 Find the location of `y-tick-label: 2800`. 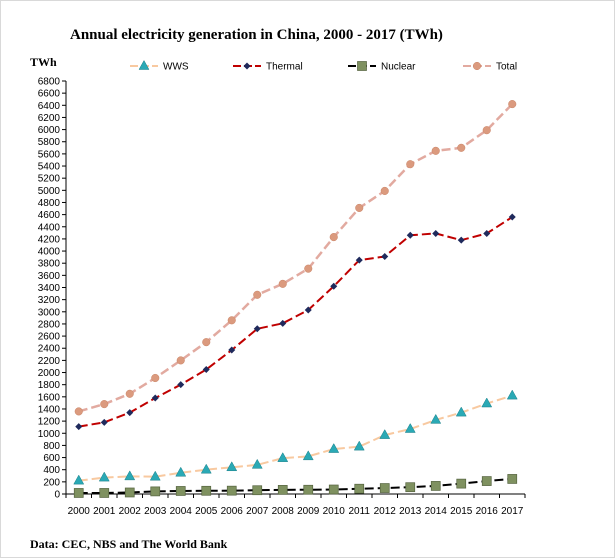

y-tick-label: 2800 is located at coordinates (49, 324).